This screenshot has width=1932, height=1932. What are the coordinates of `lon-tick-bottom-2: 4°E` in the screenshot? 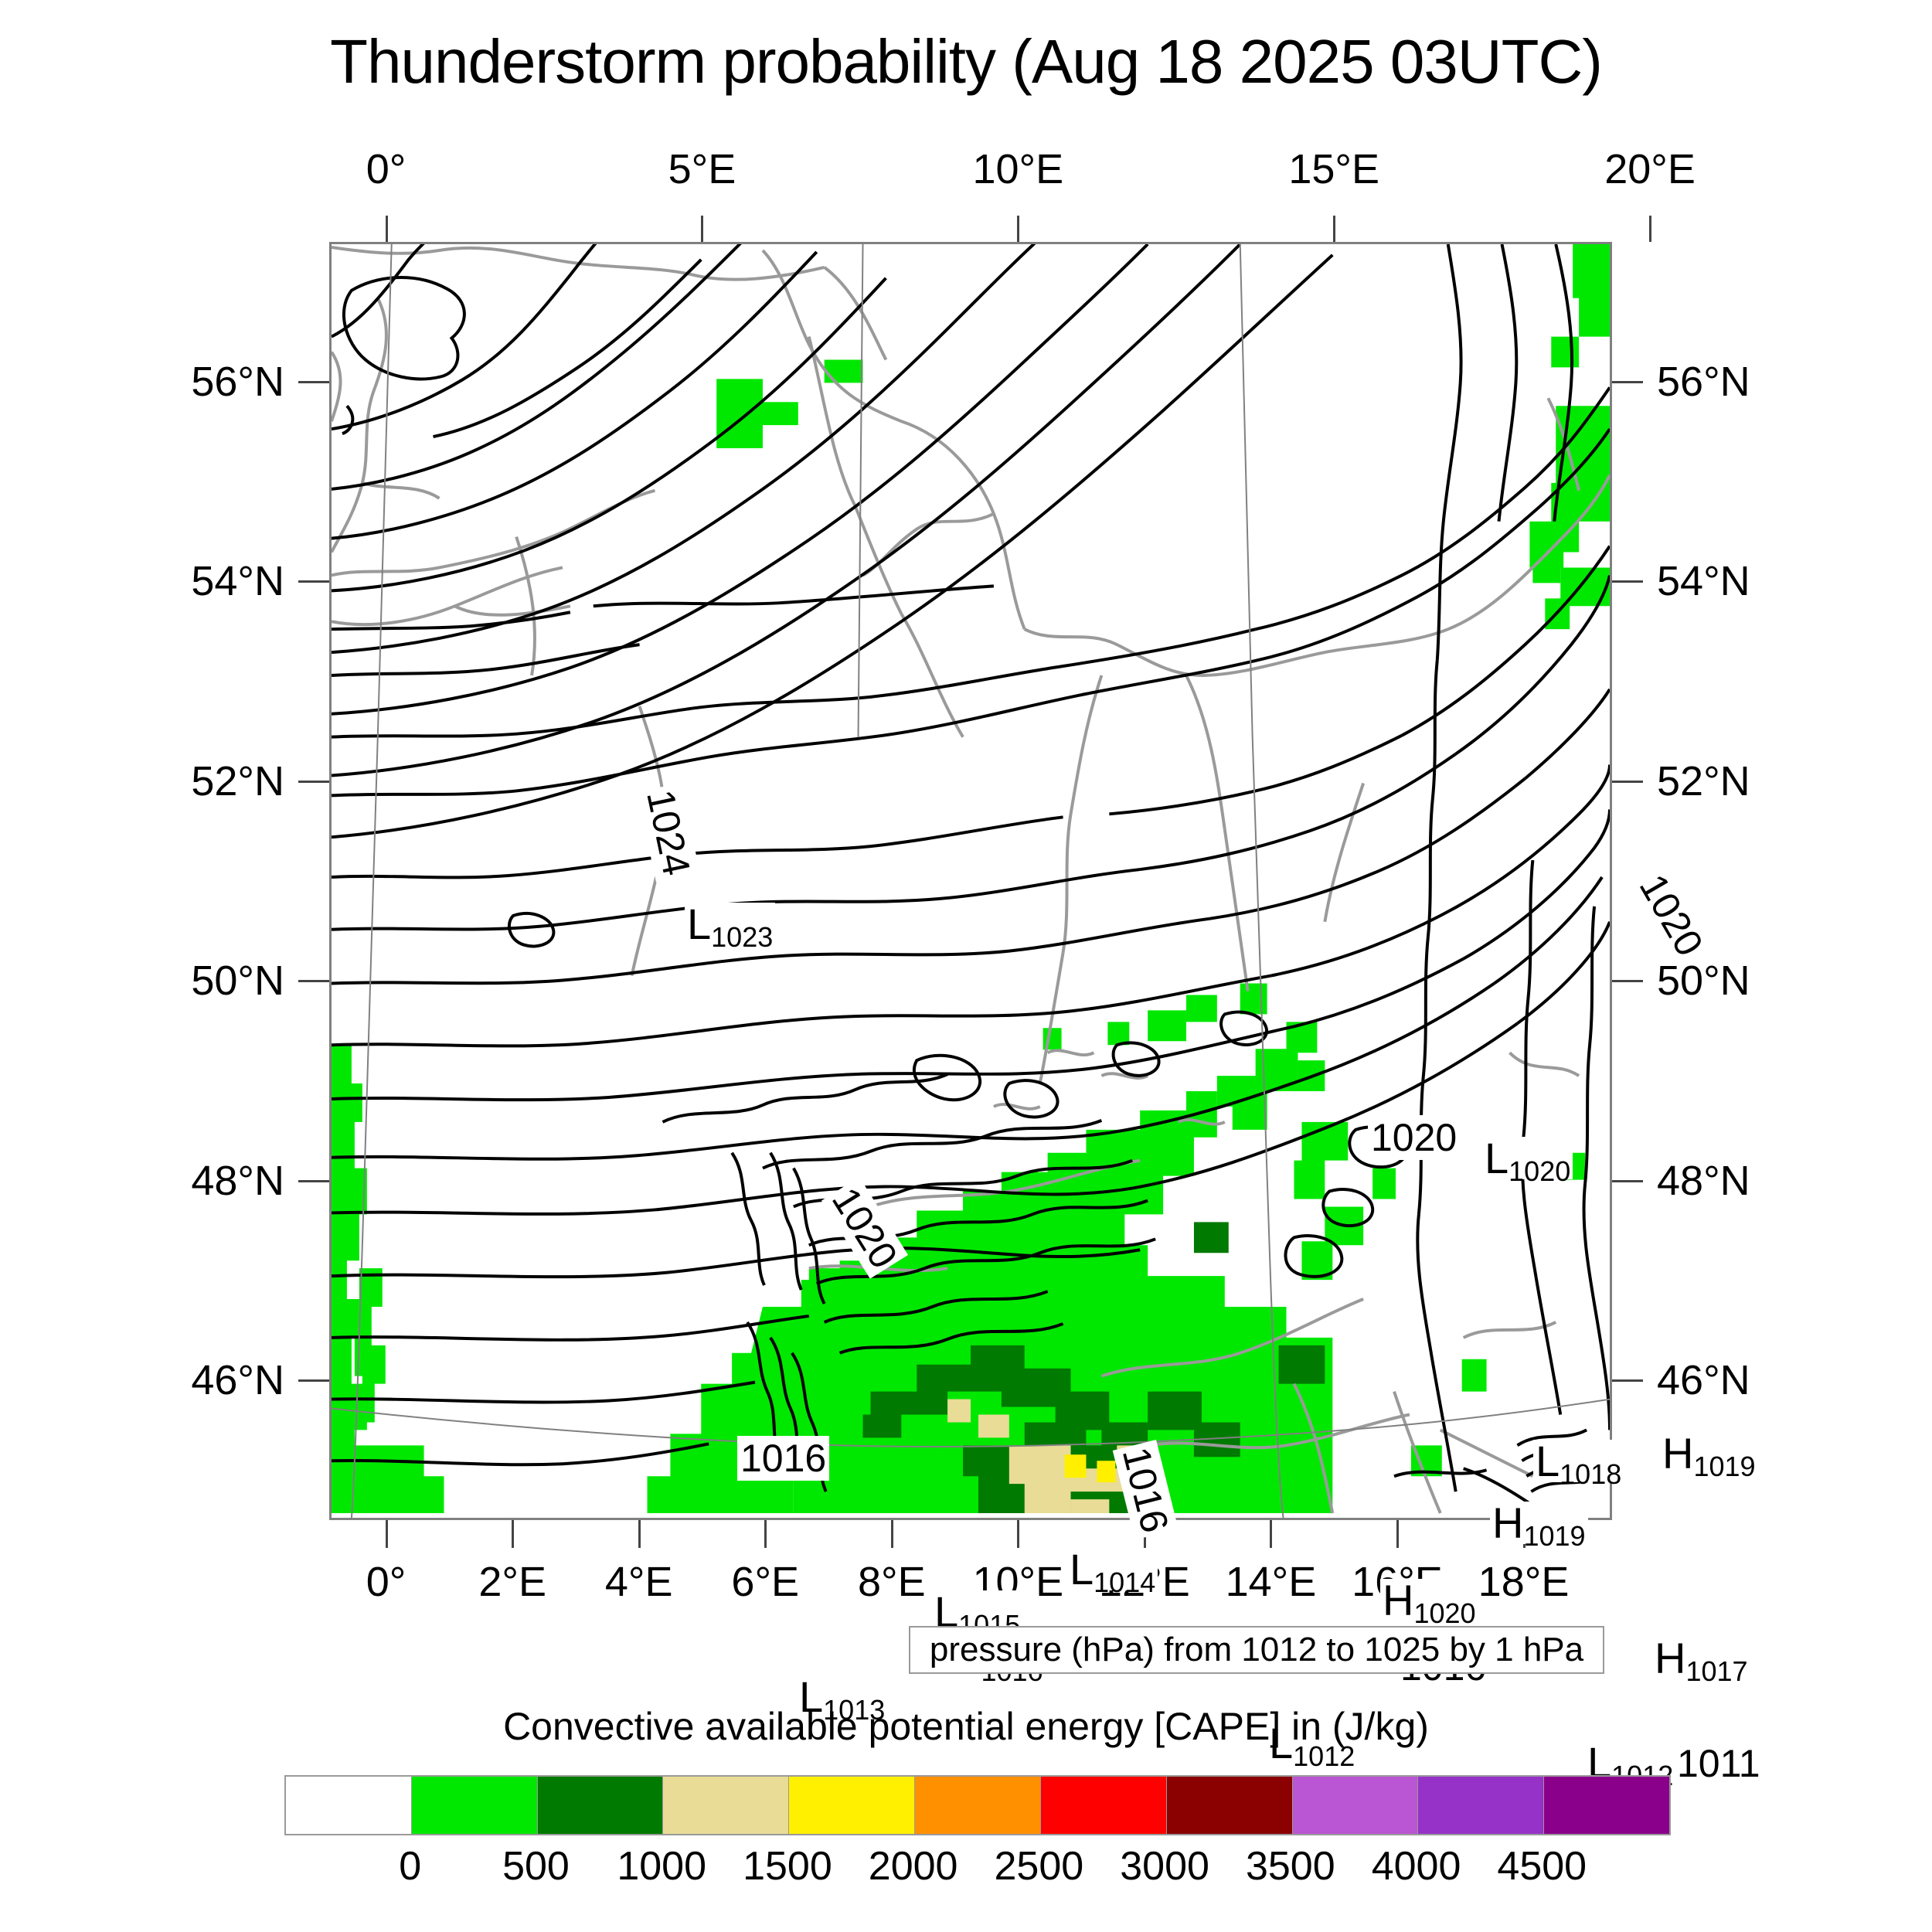 It's located at (638, 1582).